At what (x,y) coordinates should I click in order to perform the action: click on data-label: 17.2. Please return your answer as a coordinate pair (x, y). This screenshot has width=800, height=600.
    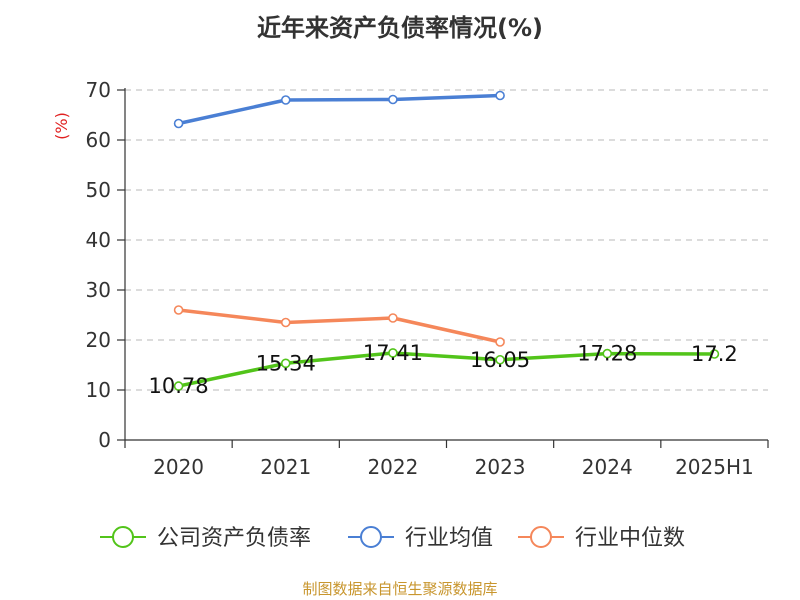
    Looking at the image, I should click on (714, 354).